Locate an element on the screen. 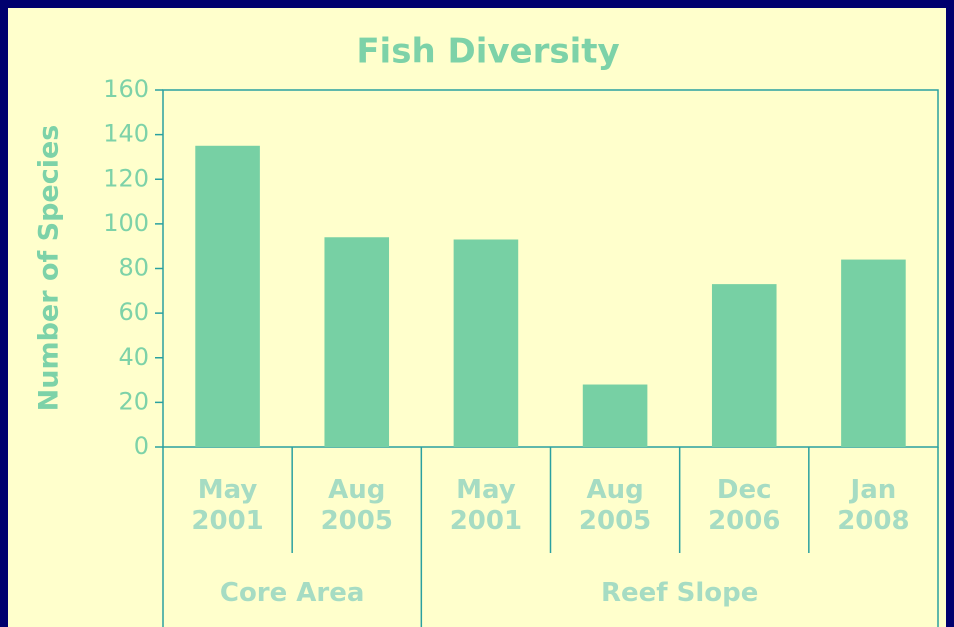 Image resolution: width=954 pixels, height=627 pixels. chart-title: Fish Diversity is located at coordinates (487, 52).